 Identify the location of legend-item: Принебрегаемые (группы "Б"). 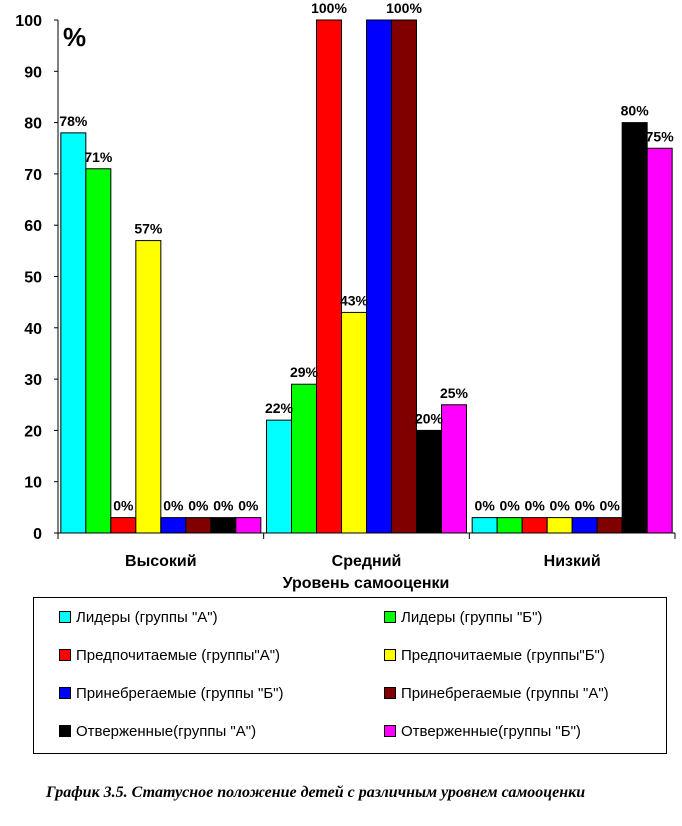
(171, 693).